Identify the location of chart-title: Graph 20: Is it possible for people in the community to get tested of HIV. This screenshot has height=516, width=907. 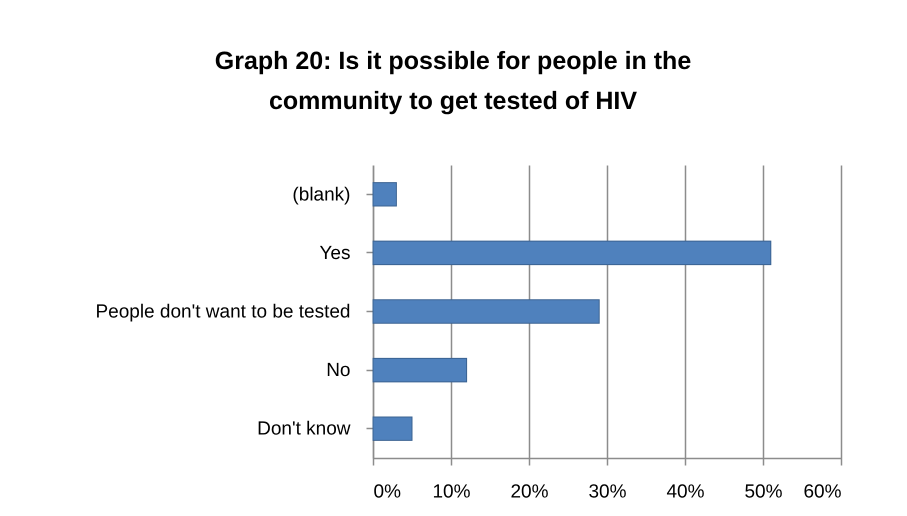
(453, 81).